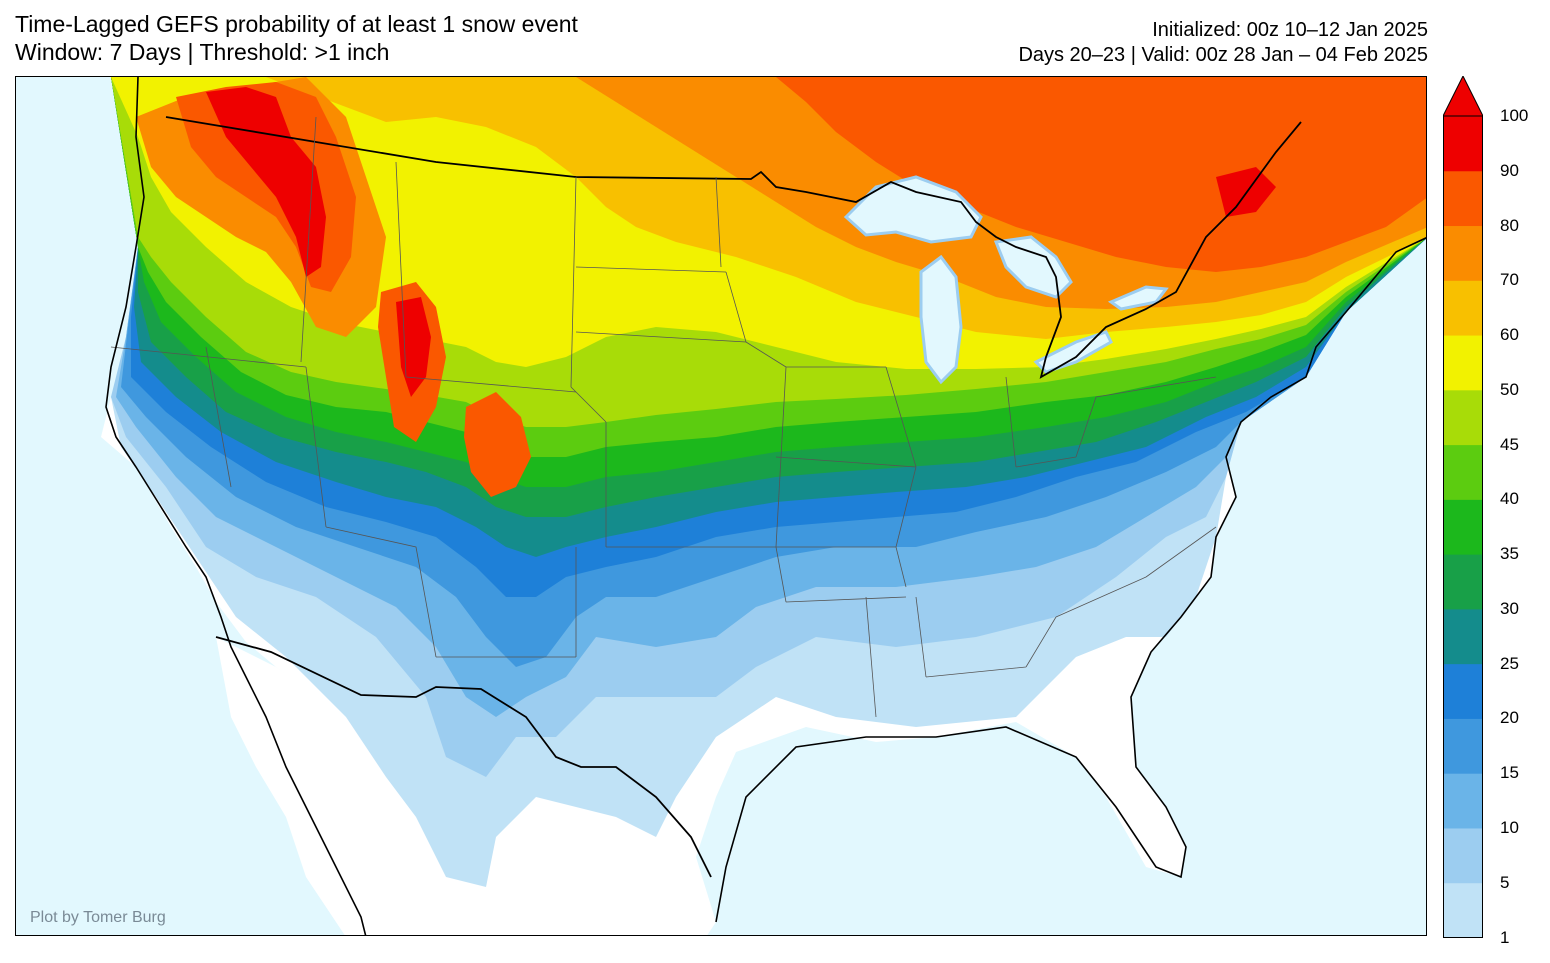  I want to click on us-mexico-border, so click(463, 757).